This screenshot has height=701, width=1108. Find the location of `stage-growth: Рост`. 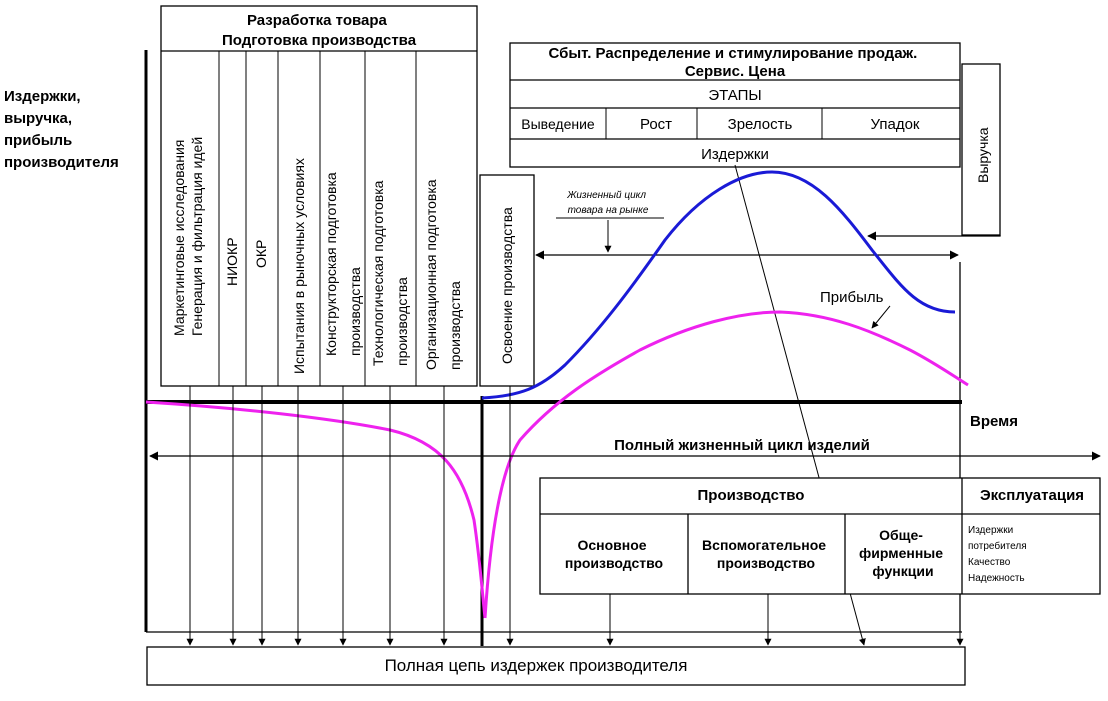

stage-growth: Рост is located at coordinates (656, 124).